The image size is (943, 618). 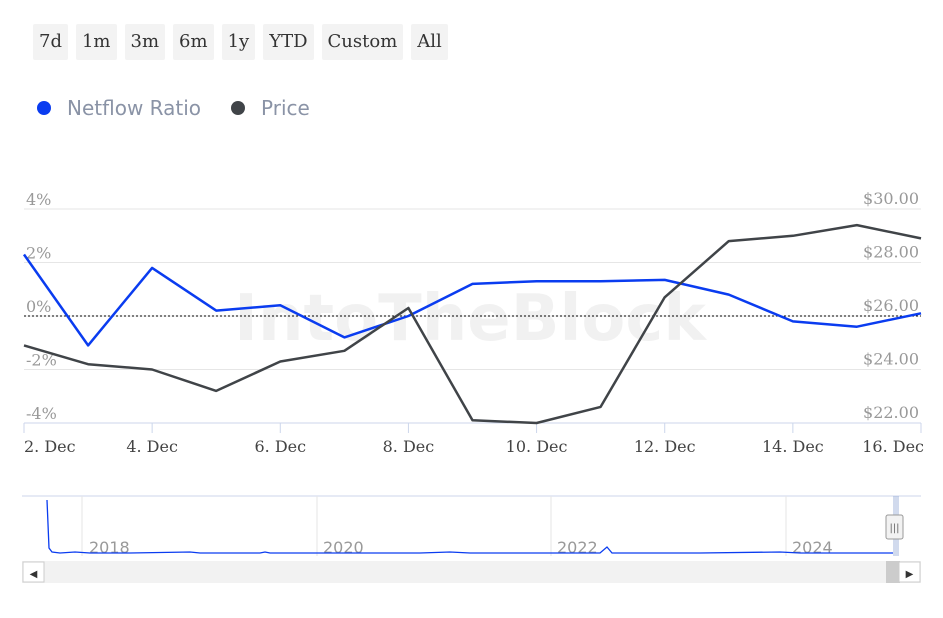 What do you see at coordinates (288, 42) in the screenshot?
I see `range-button-ytd: YTD` at bounding box center [288, 42].